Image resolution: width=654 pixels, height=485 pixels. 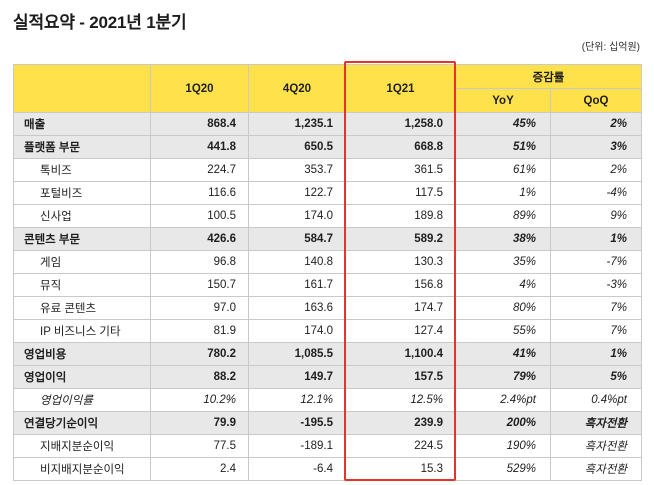 I want to click on cell-yoy: 79%, so click(x=503, y=377).